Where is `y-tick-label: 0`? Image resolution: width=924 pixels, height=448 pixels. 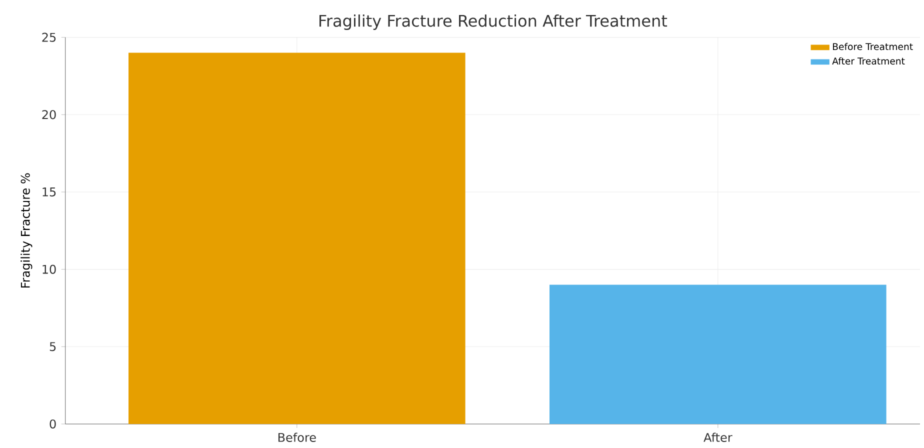 y-tick-label: 0 is located at coordinates (53, 424).